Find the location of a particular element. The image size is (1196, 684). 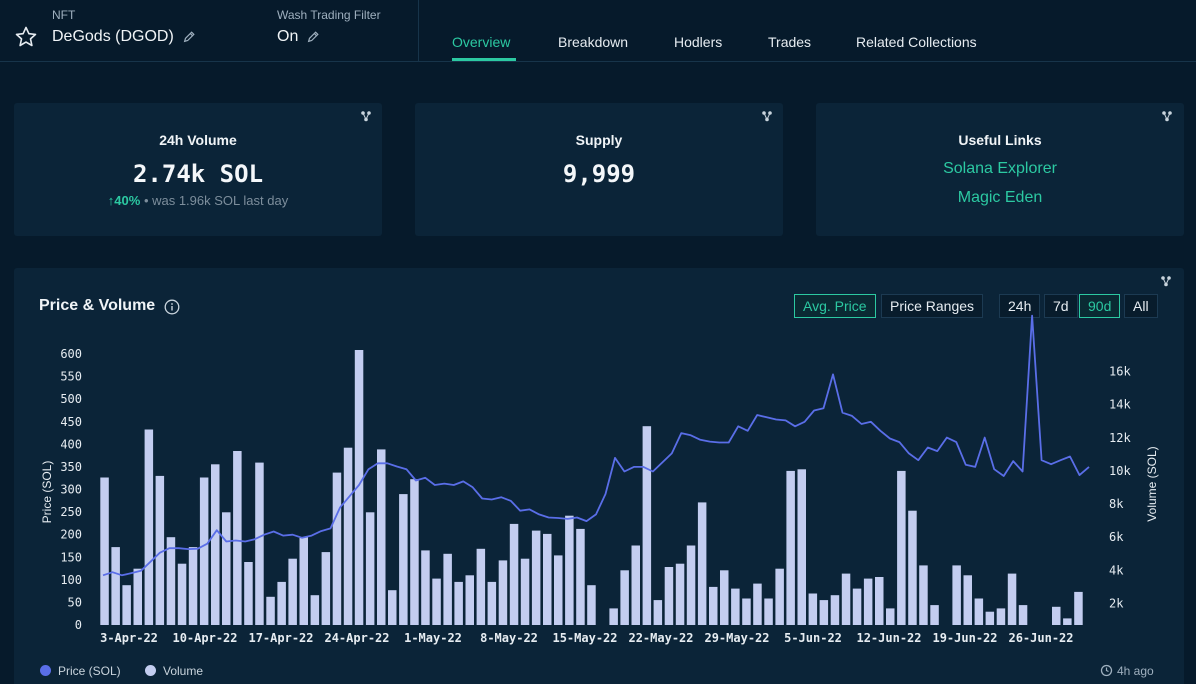

y-left-tick-label: 550 is located at coordinates (71, 377).